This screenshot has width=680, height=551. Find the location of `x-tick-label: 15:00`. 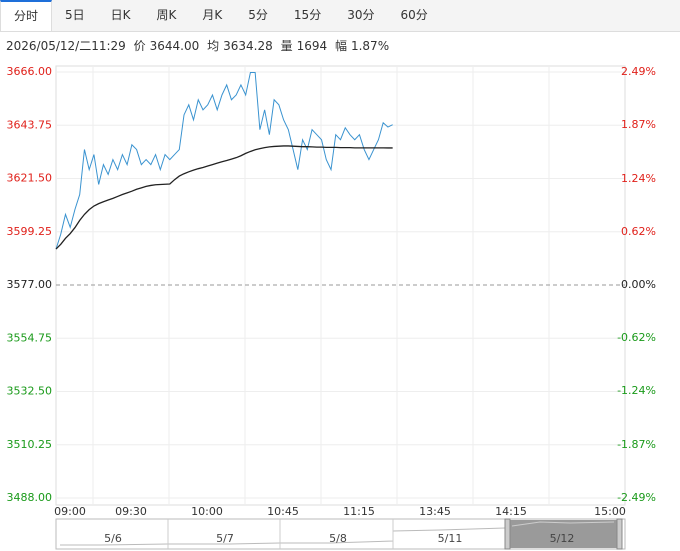

x-tick-label: 15:00 is located at coordinates (610, 511).